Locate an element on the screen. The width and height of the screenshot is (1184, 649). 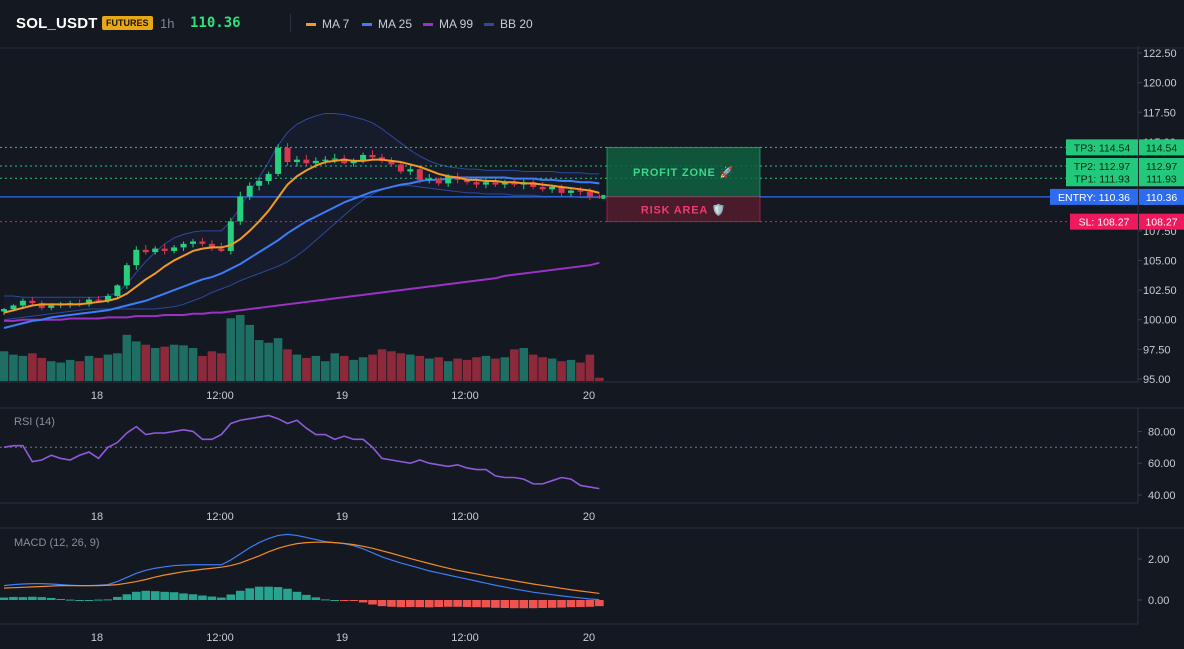
risk-area-box is located at coordinates (683, 209).